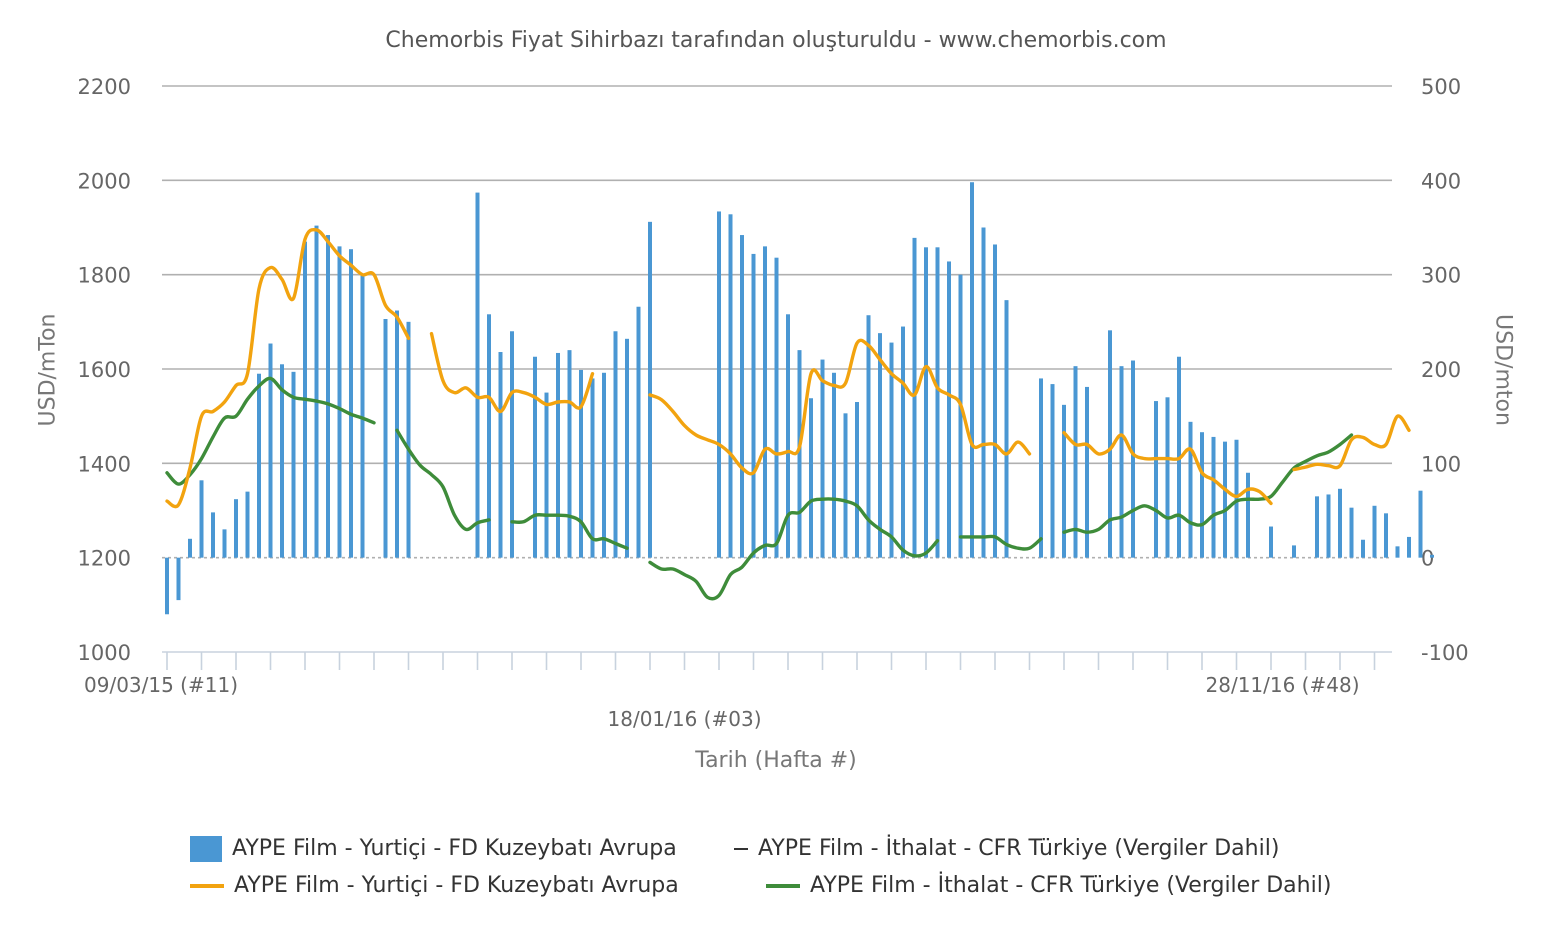  I want to click on y-right-tick-label: 500, so click(1441, 87).